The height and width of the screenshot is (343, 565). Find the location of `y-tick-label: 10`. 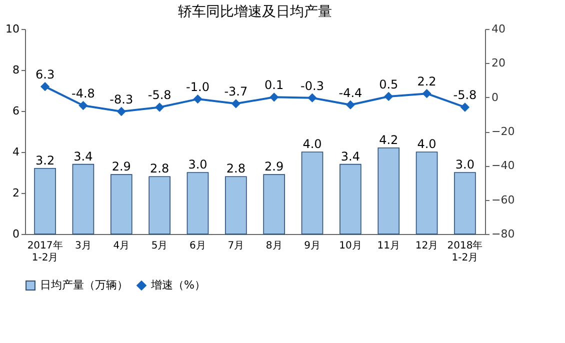

y-tick-label: 10 is located at coordinates (13, 29).